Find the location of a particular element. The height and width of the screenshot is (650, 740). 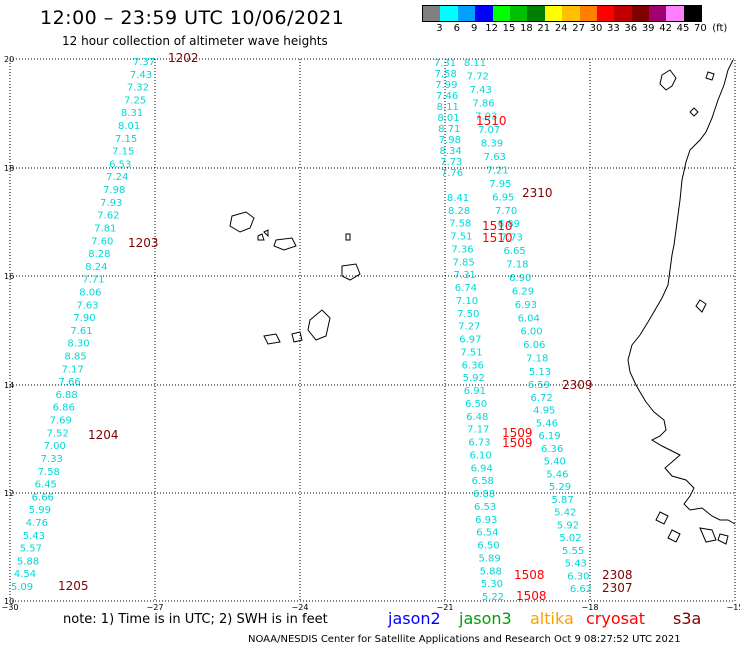

wave-height-label: 5.02 is located at coordinates (570, 538).